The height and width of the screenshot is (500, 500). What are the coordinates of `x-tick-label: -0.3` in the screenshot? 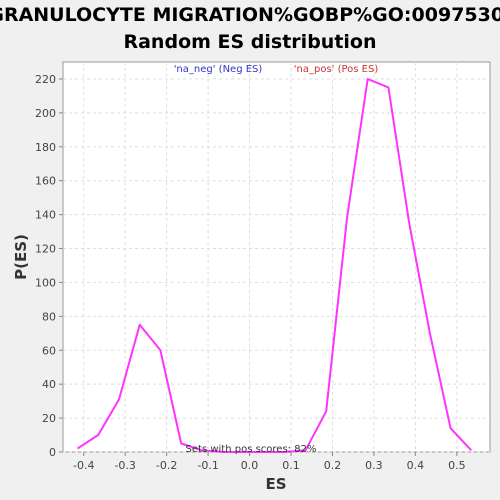 It's located at (124, 465).